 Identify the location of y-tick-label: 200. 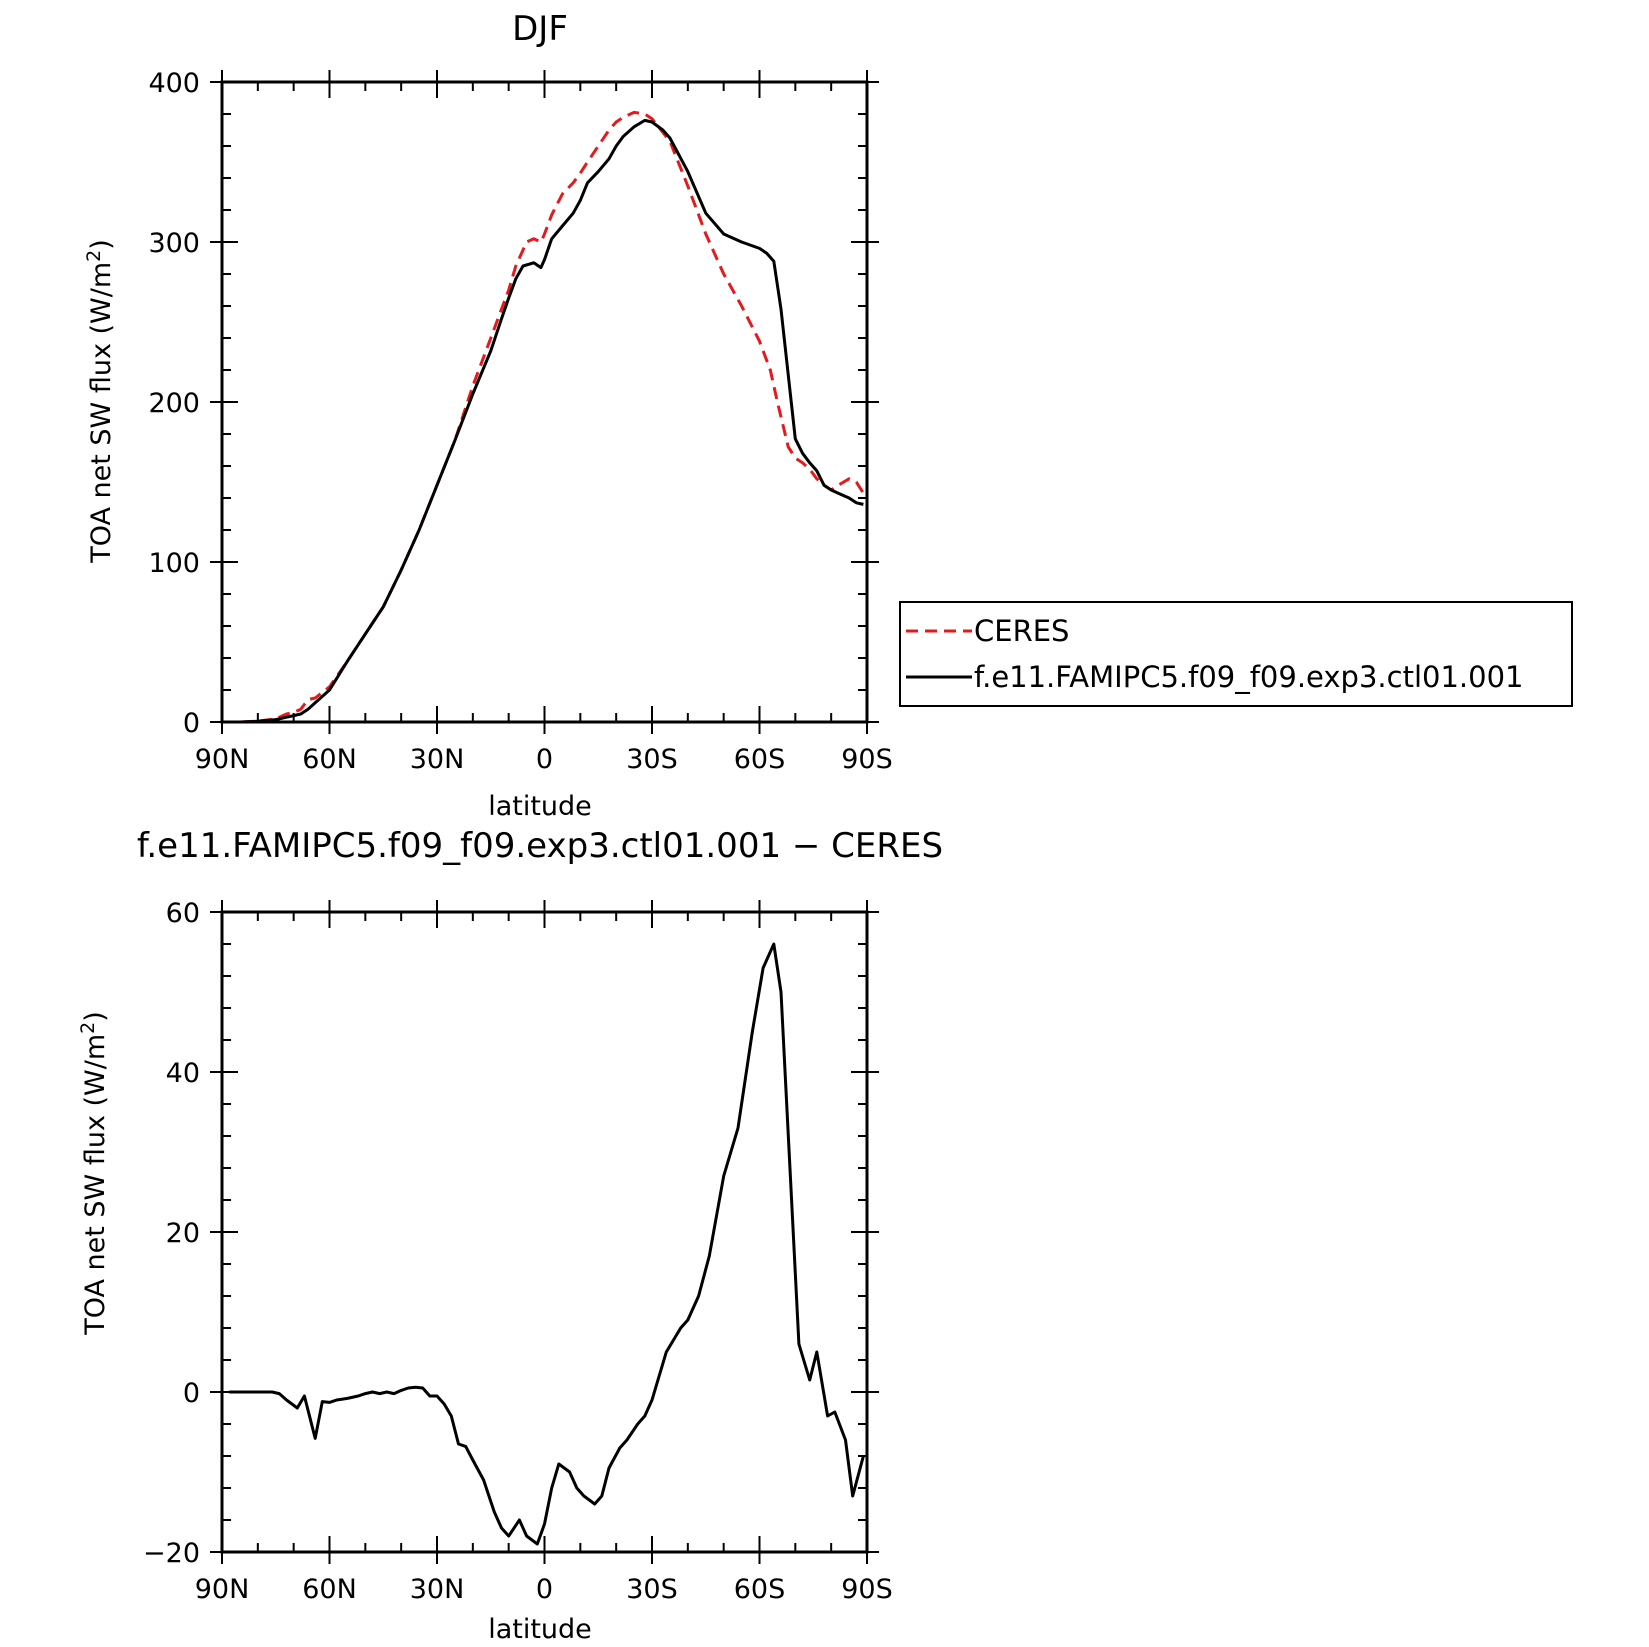
(174, 403).